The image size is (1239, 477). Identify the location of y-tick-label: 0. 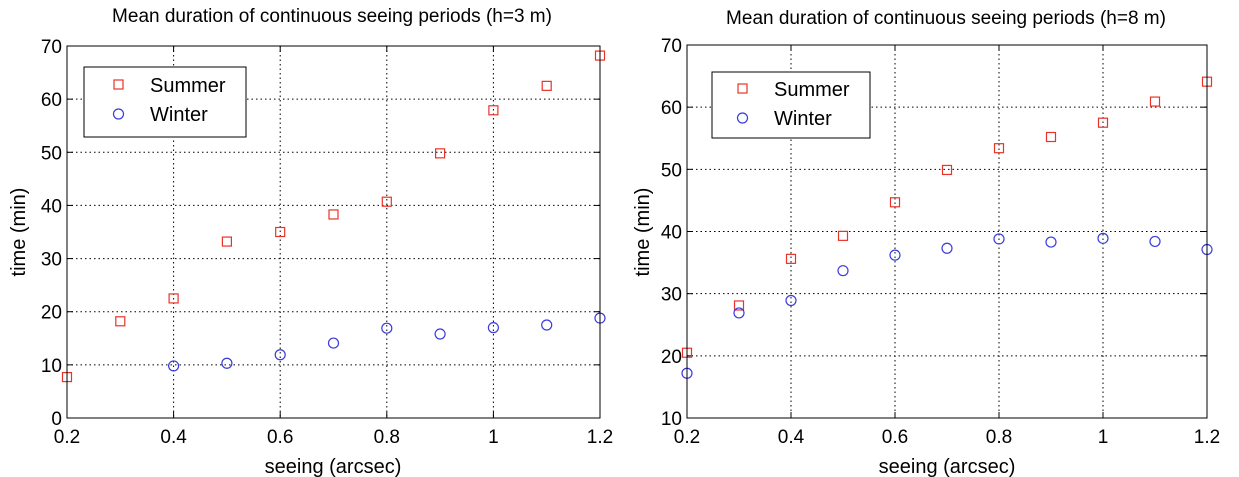
(56, 419).